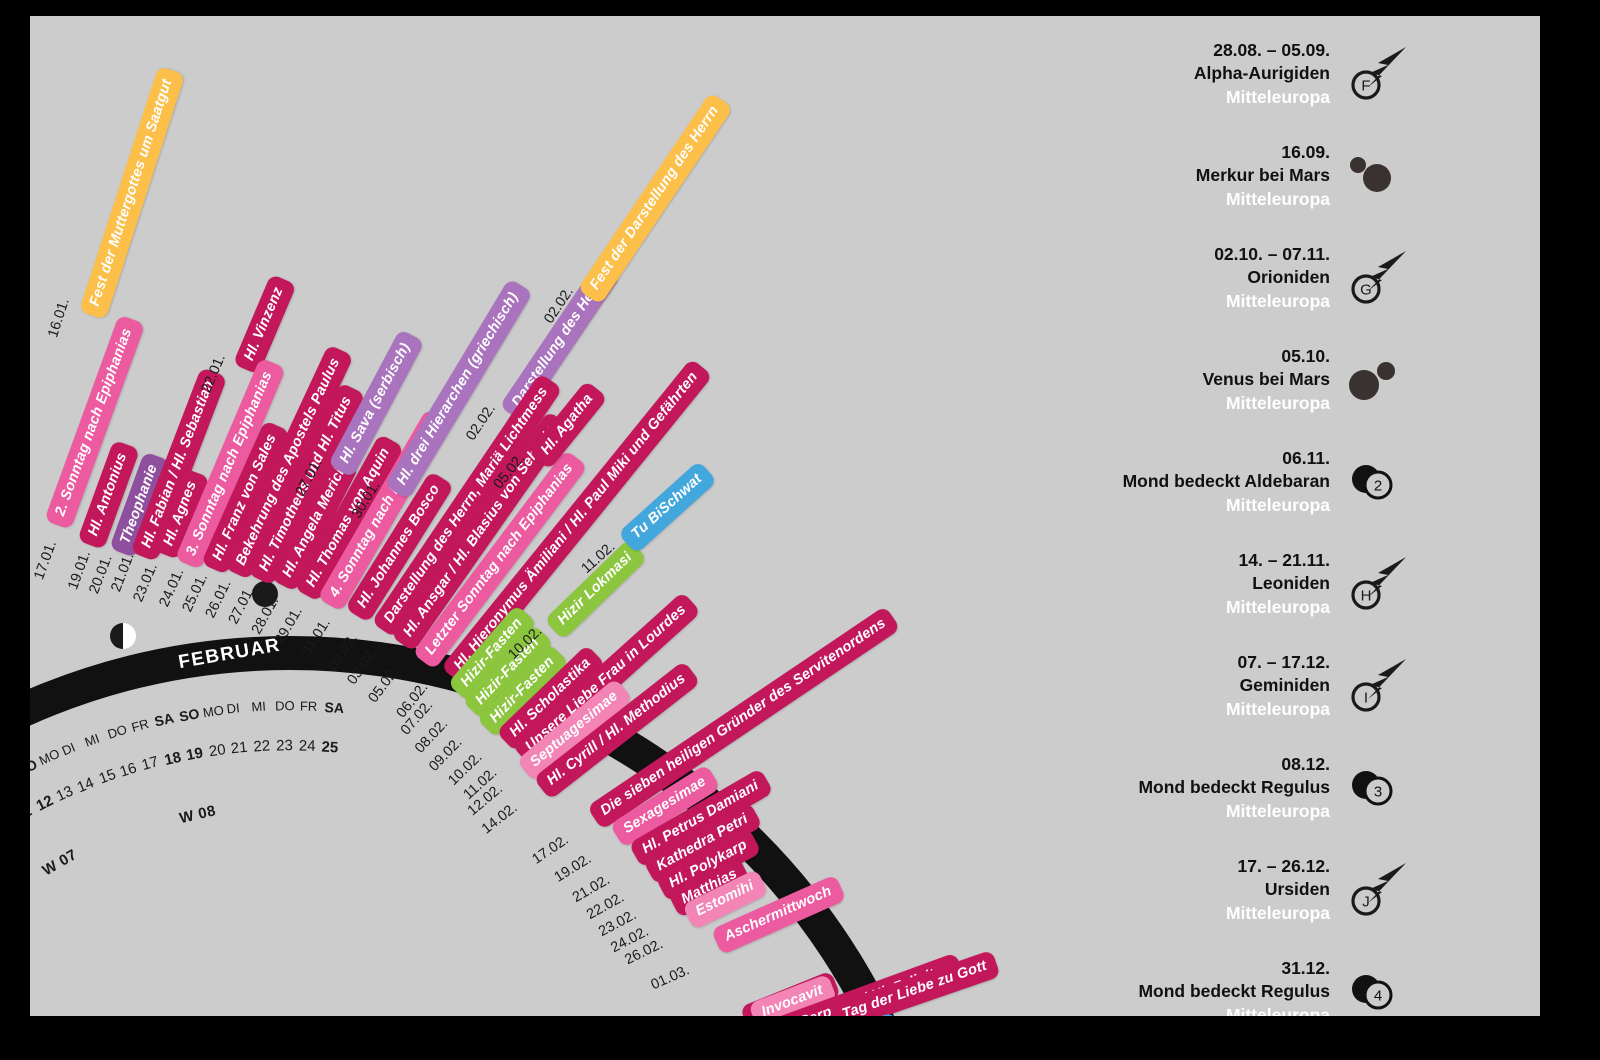 This screenshot has height=1060, width=1600. Describe the element at coordinates (1305, 152) in the screenshot. I see `legend-date: 16.09.` at that location.